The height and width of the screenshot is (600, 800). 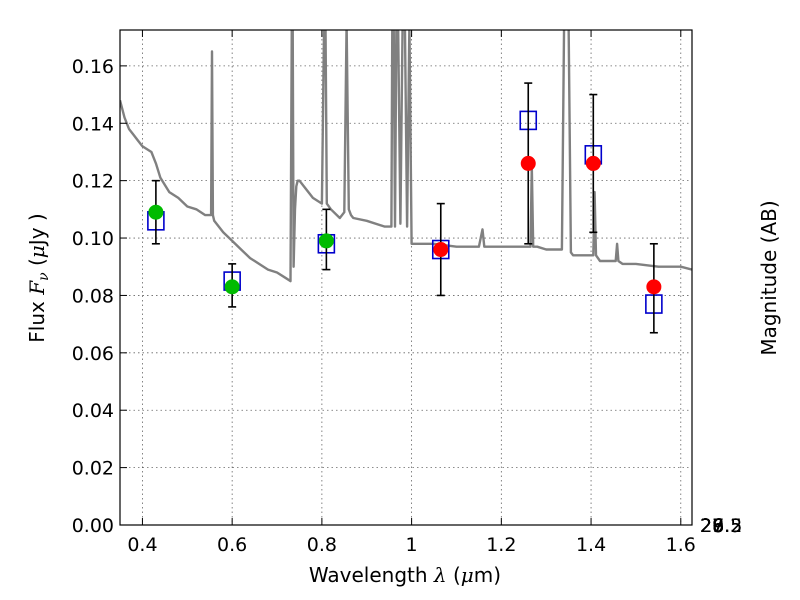 I want to click on y2-tick-label: 29, so click(x=712, y=526).